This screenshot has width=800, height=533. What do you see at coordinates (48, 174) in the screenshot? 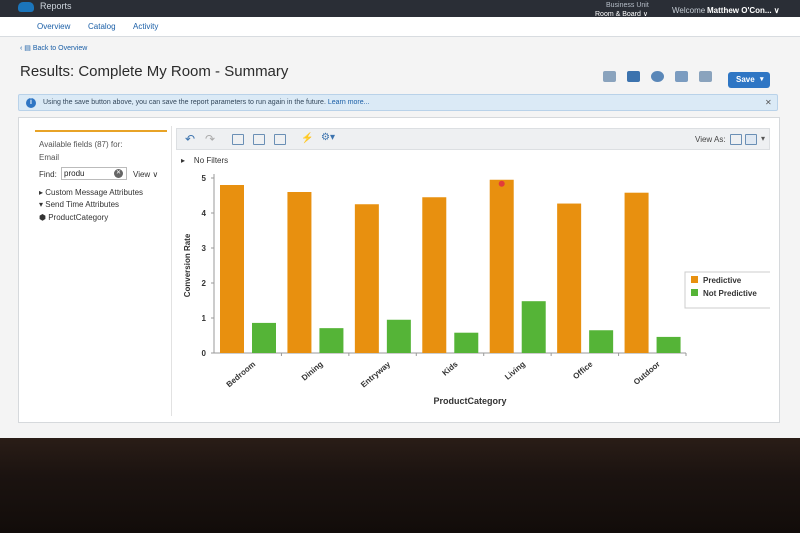
I see `find-label: Find:` at bounding box center [48, 174].